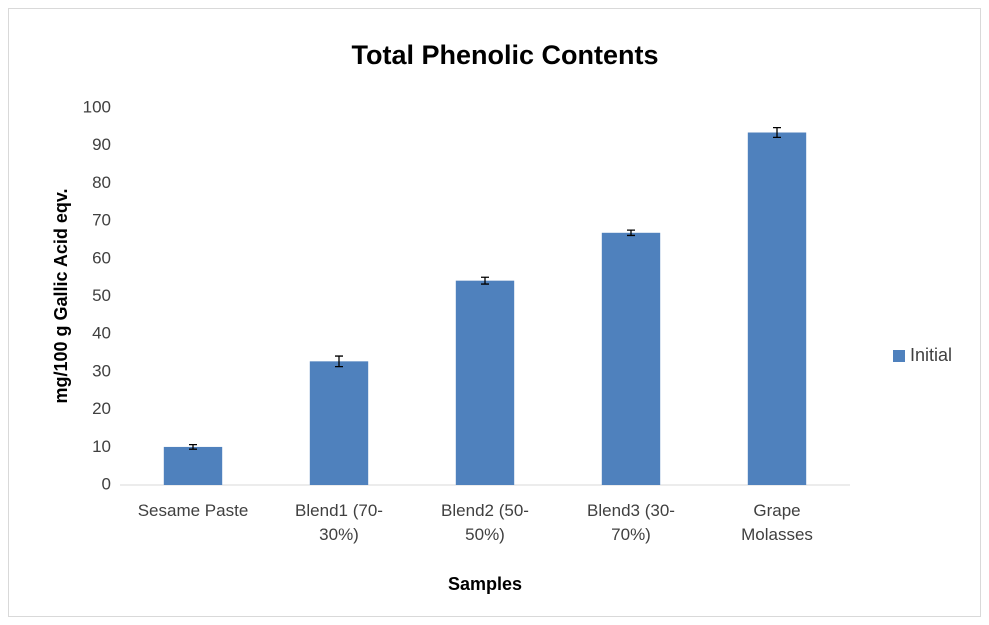  What do you see at coordinates (193, 510) in the screenshot?
I see `x-tick-label: Sesame Paste` at bounding box center [193, 510].